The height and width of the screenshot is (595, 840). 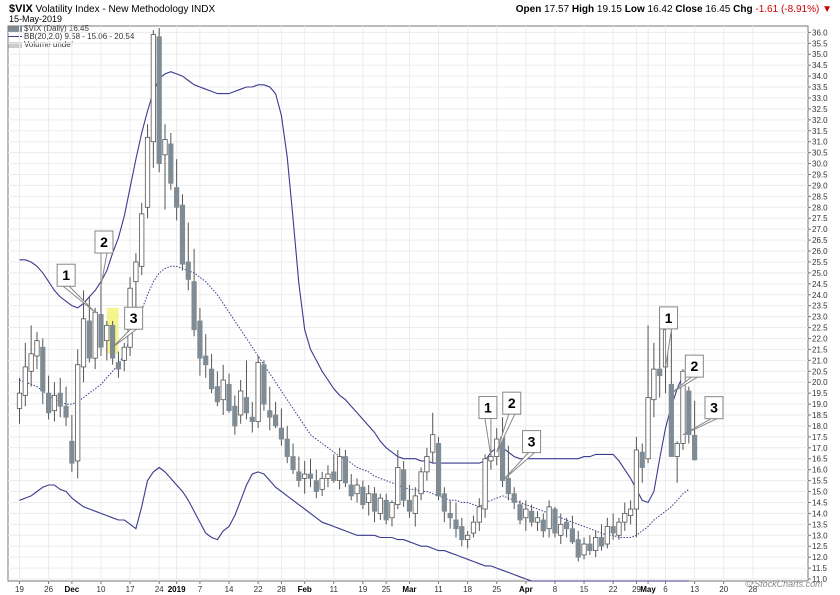 I want to click on y-tick-label: 36.0, so click(x=820, y=32).